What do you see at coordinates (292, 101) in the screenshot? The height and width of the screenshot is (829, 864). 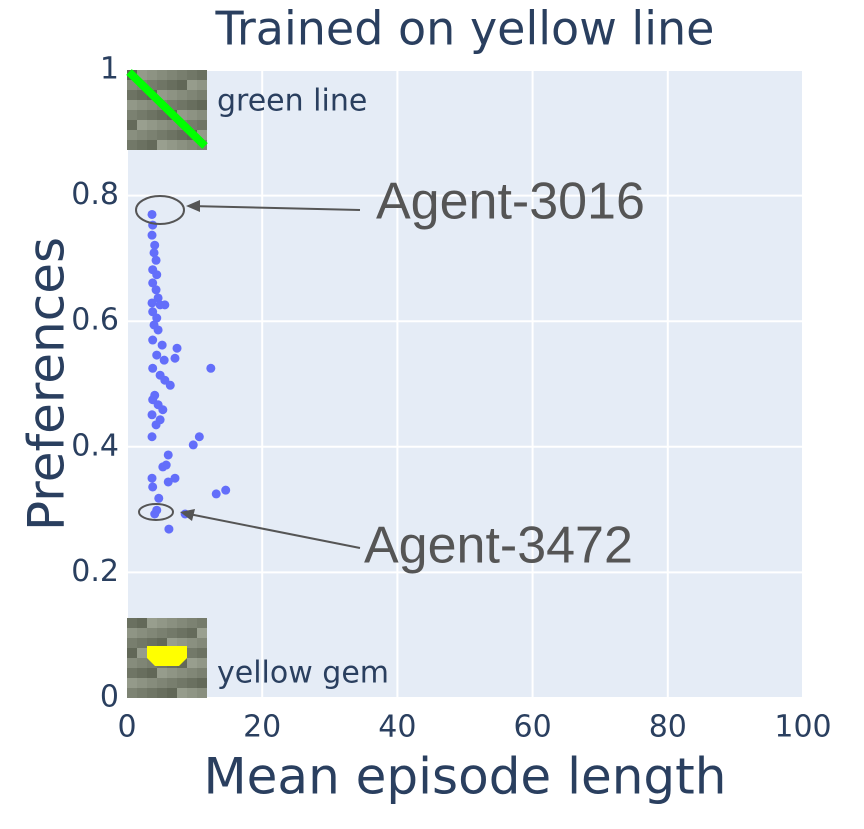 I see `image-label: green line` at bounding box center [292, 101].